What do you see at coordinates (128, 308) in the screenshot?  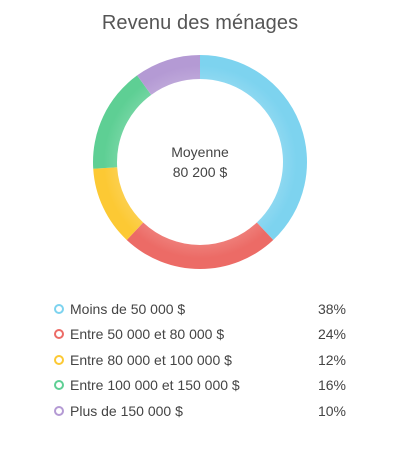 I see `legend-label: Moins de 50 000 $` at bounding box center [128, 308].